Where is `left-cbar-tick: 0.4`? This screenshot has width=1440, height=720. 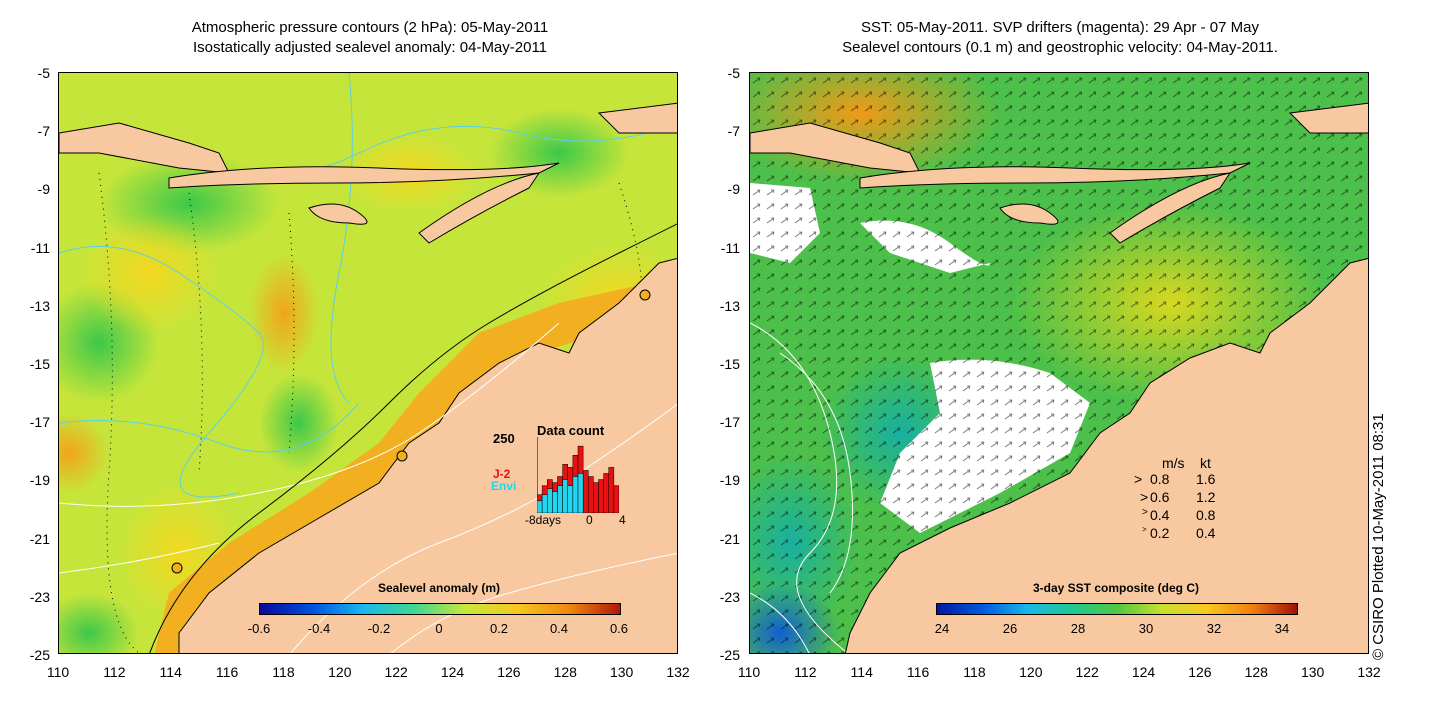 left-cbar-tick: 0.4 is located at coordinates (559, 628).